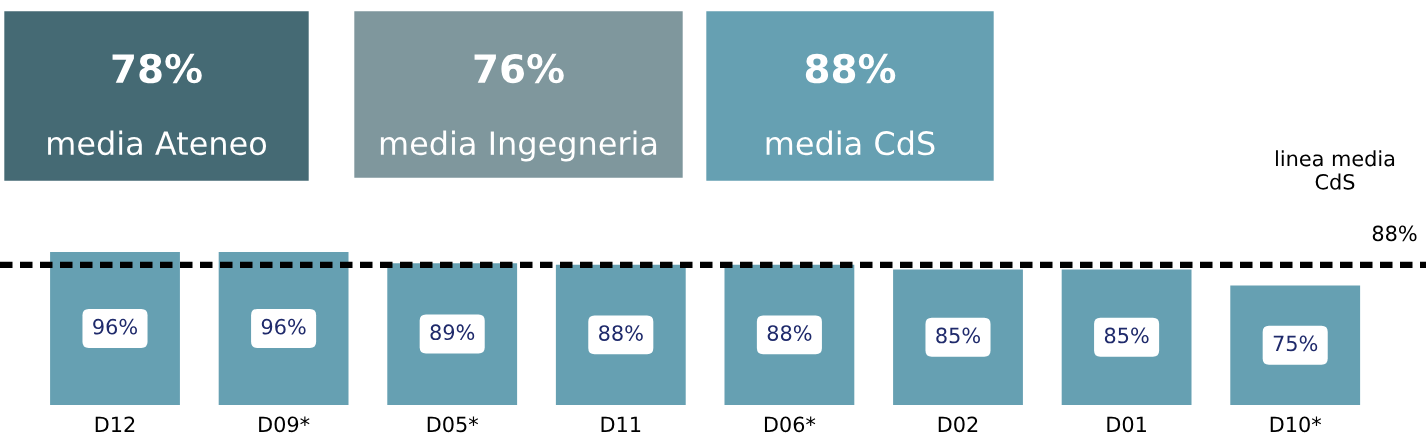 Image resolution: width=1426 pixels, height=445 pixels. Describe the element at coordinates (621, 424) in the screenshot. I see `x-tick-label: D11` at that location.